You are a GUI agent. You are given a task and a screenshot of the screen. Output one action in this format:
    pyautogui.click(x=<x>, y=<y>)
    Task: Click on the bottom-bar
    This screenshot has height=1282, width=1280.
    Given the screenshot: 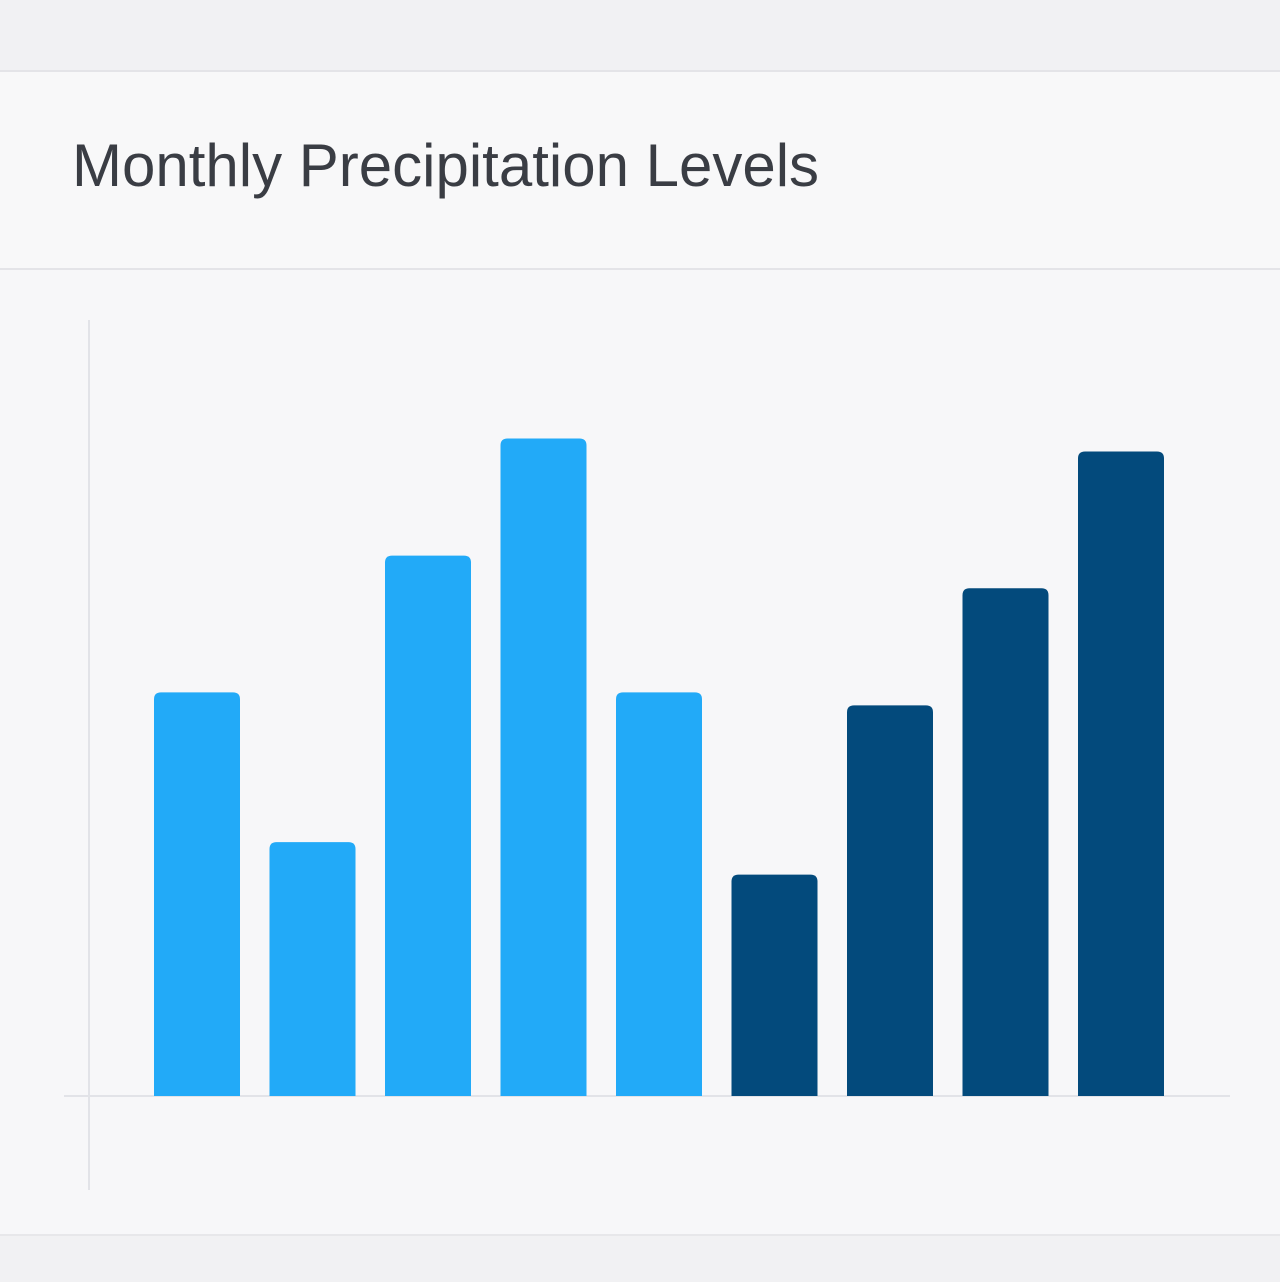 What is the action you would take?
    pyautogui.click(x=640, y=1258)
    